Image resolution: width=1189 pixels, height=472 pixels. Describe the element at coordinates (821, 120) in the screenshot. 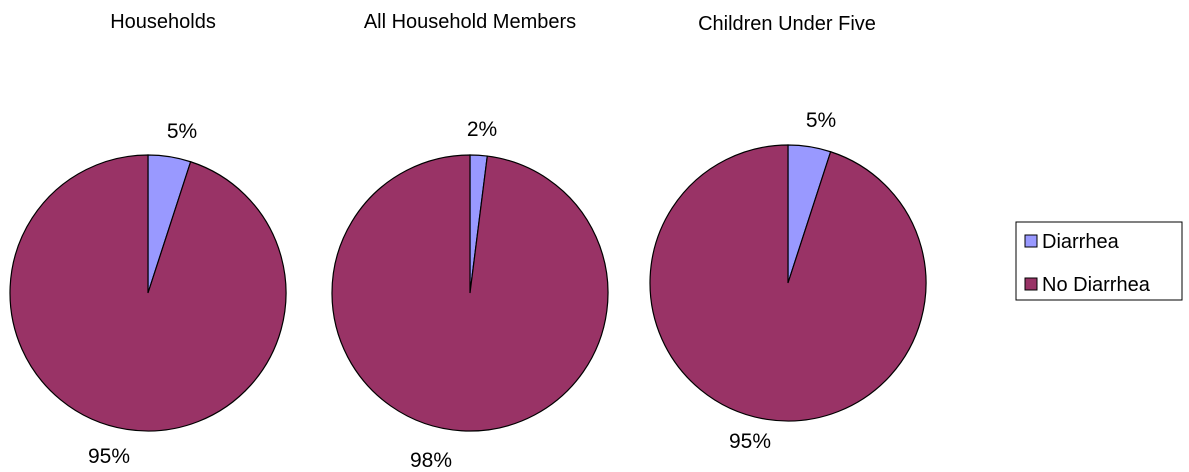

I see `data-label-children-diarrhea: 5%` at that location.